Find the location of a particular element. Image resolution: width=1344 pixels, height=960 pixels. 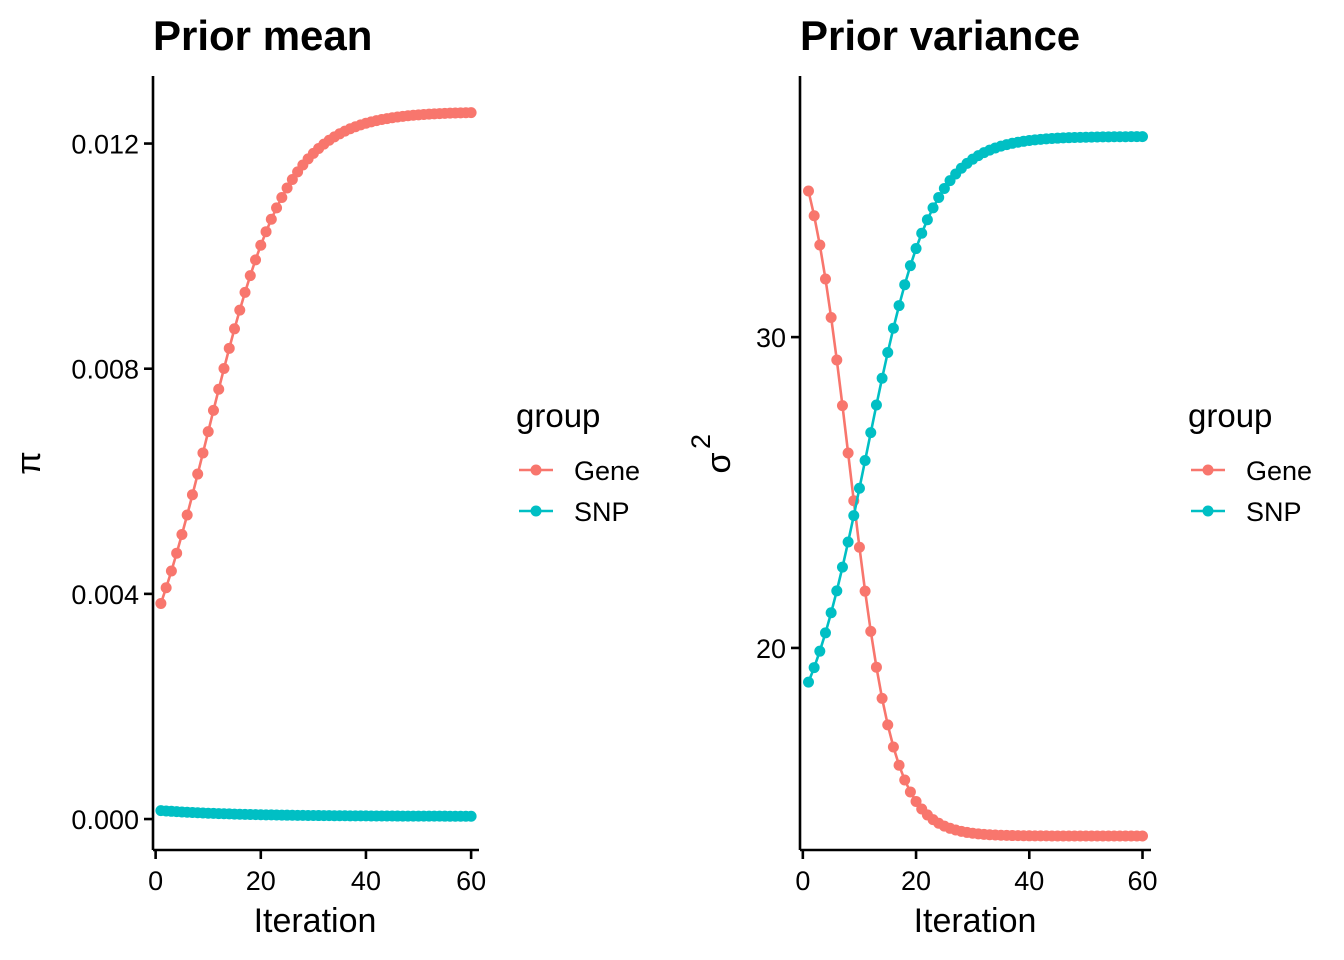

y-axis-title-group: σ 2 is located at coordinates (712, 454).